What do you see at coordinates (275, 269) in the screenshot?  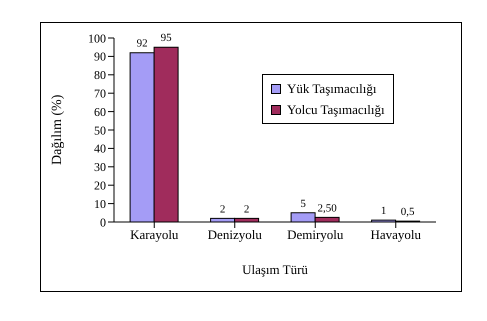 I see `x-axis-title: Ulaşım Türü` at bounding box center [275, 269].